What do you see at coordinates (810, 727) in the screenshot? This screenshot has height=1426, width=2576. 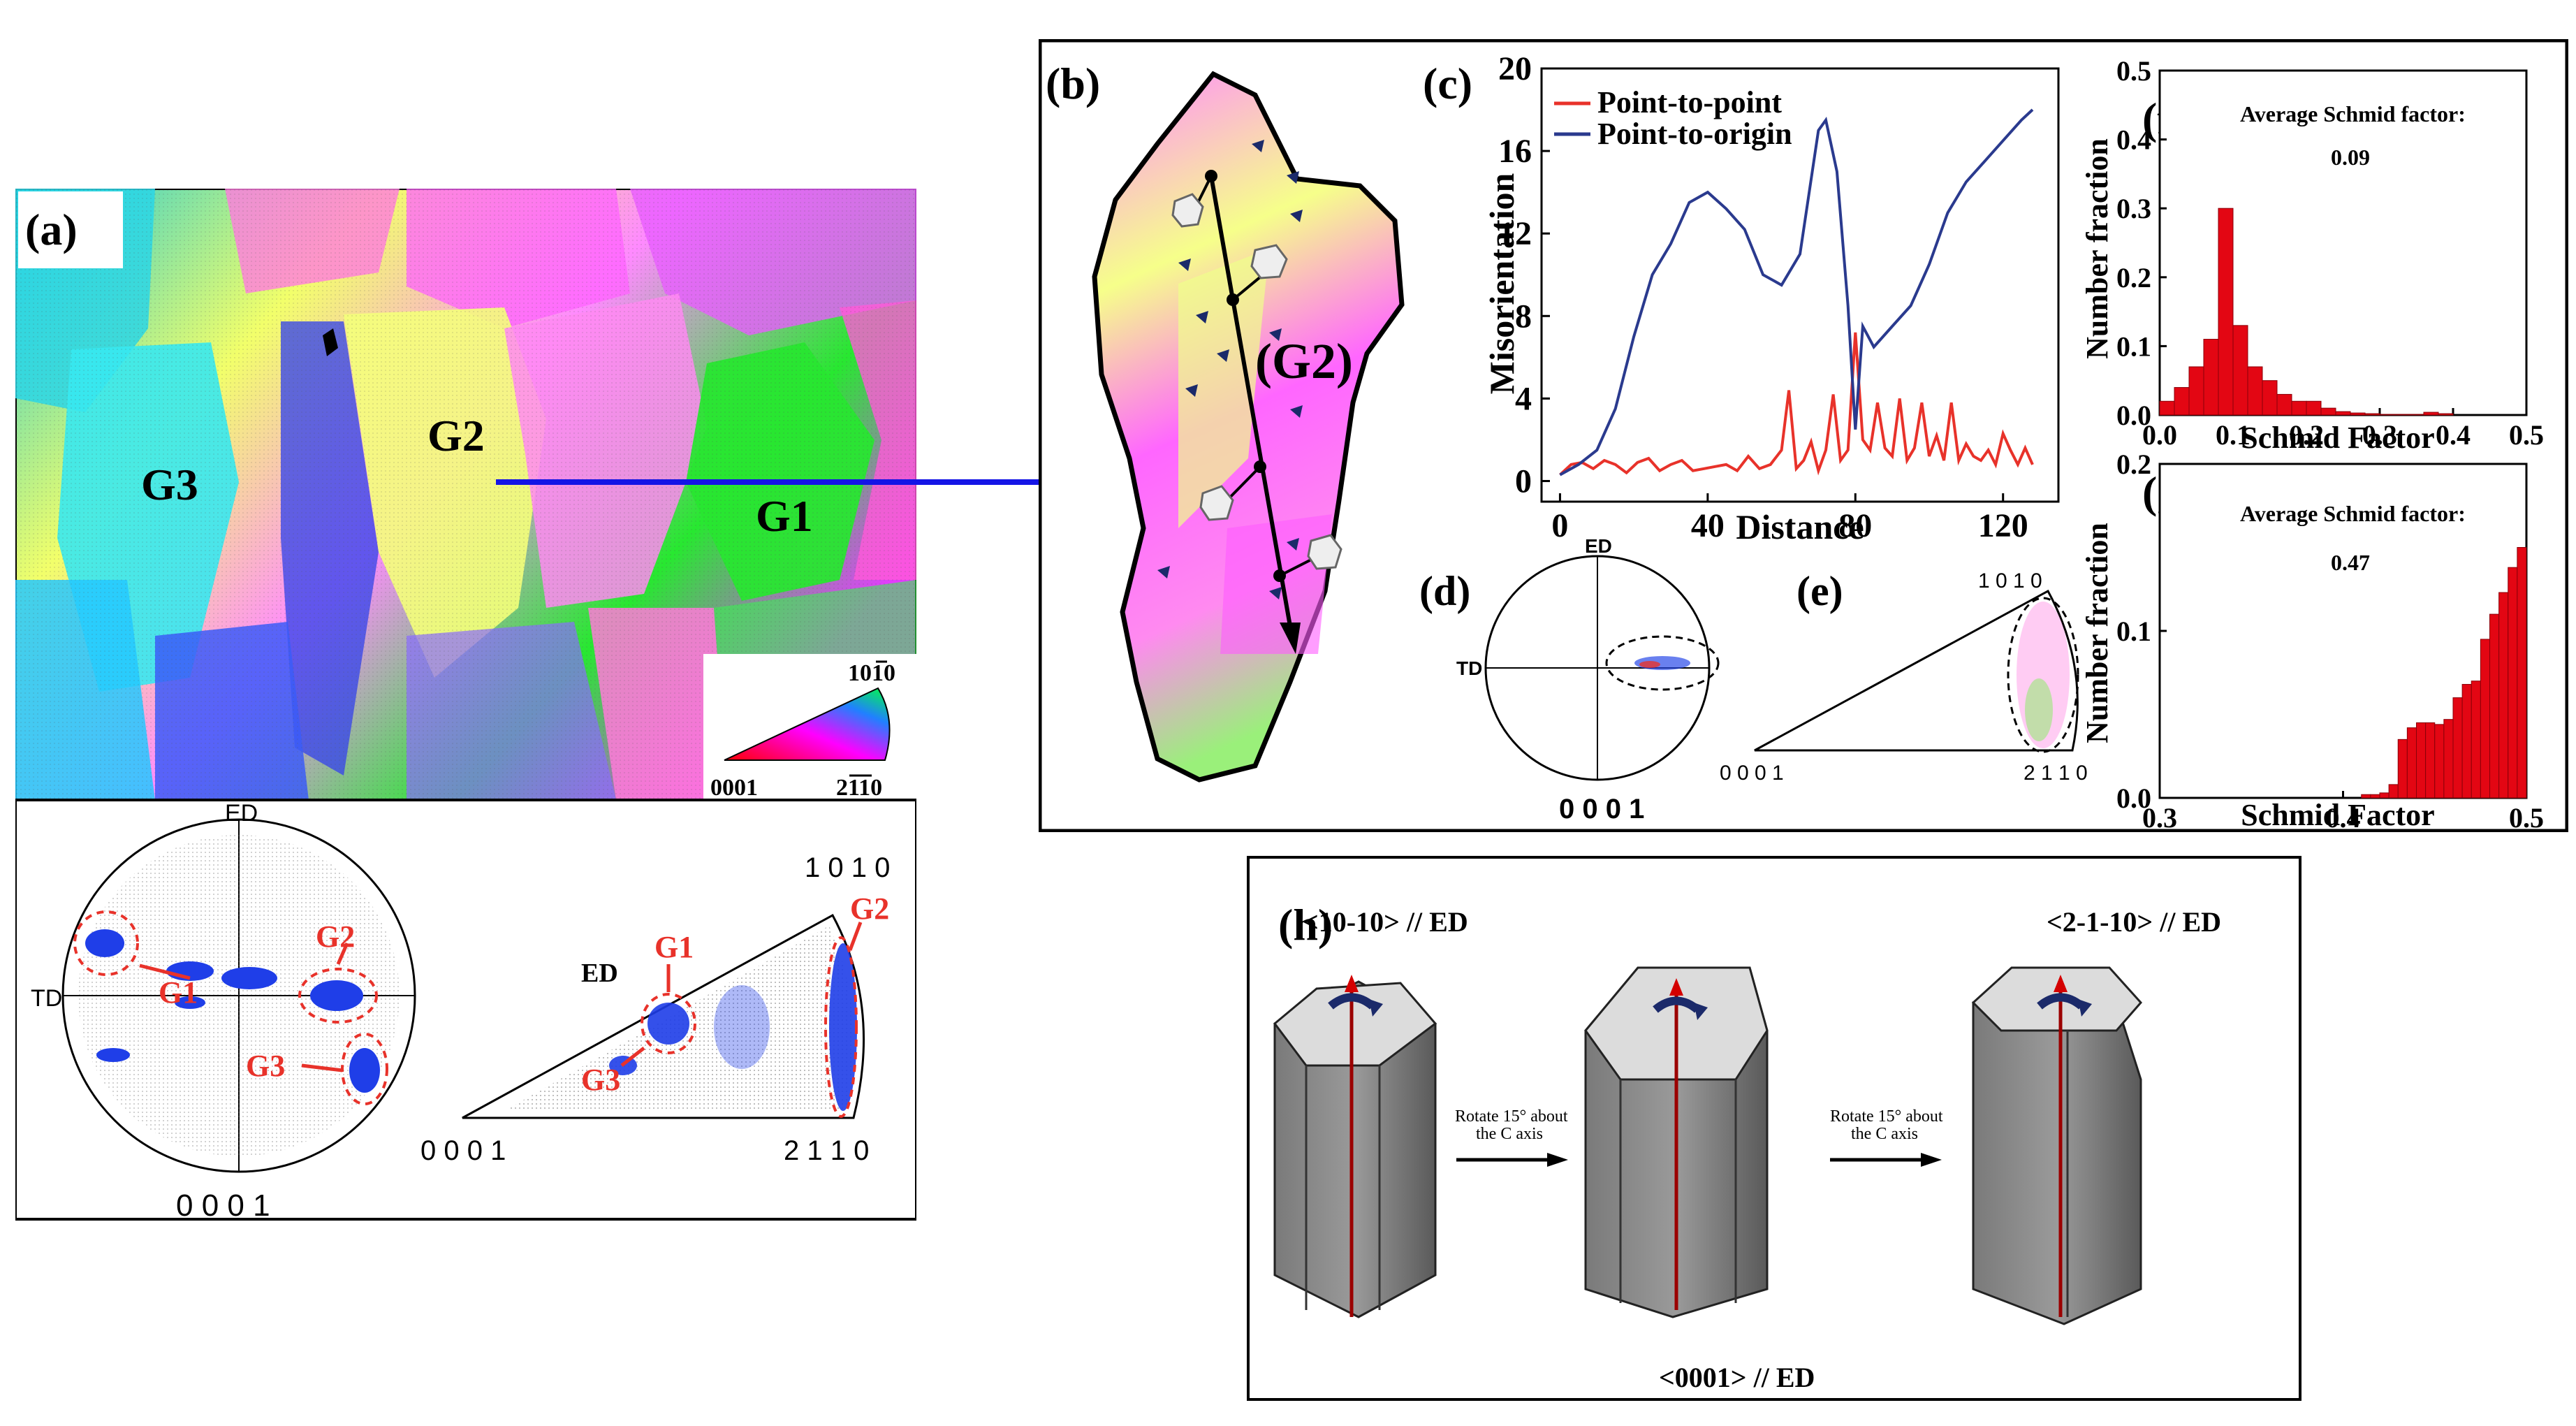 I see `ipf-color-key: 1010 0001 2110` at bounding box center [810, 727].